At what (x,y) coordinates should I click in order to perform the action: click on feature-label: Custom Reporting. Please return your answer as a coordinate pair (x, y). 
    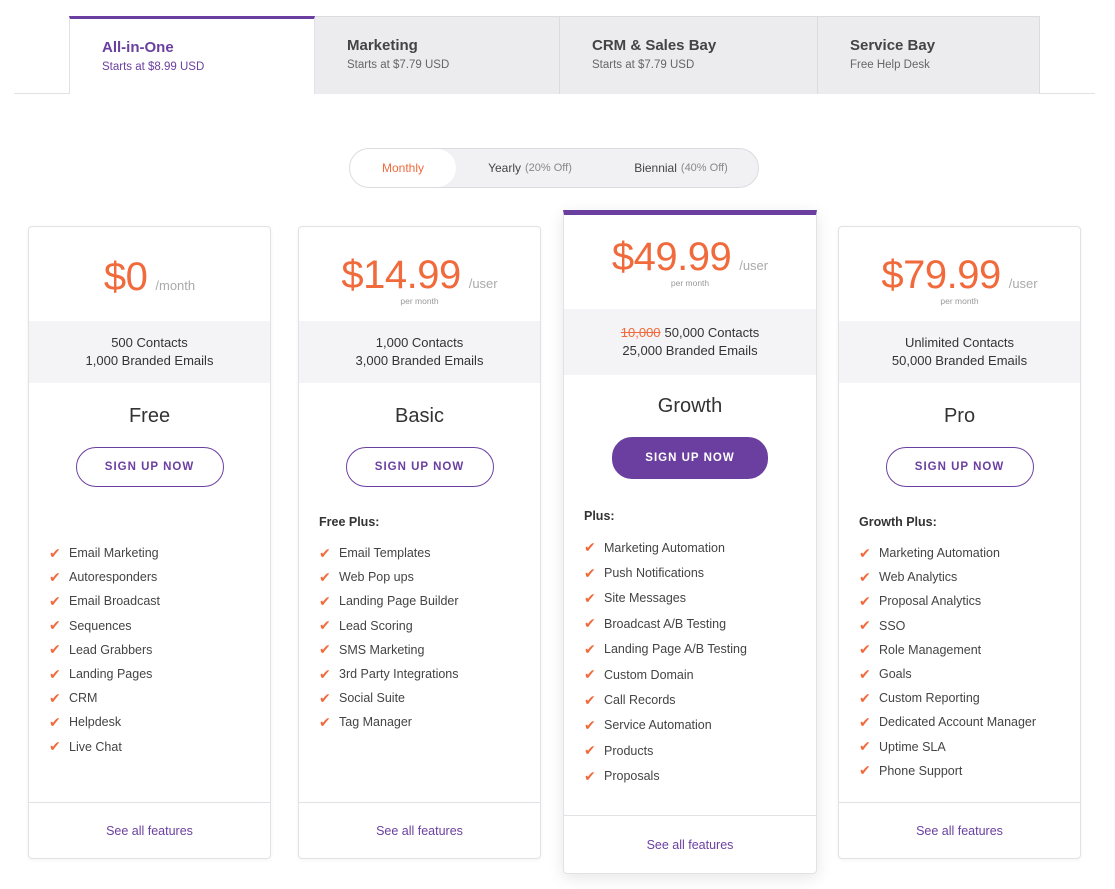
    Looking at the image, I should click on (929, 698).